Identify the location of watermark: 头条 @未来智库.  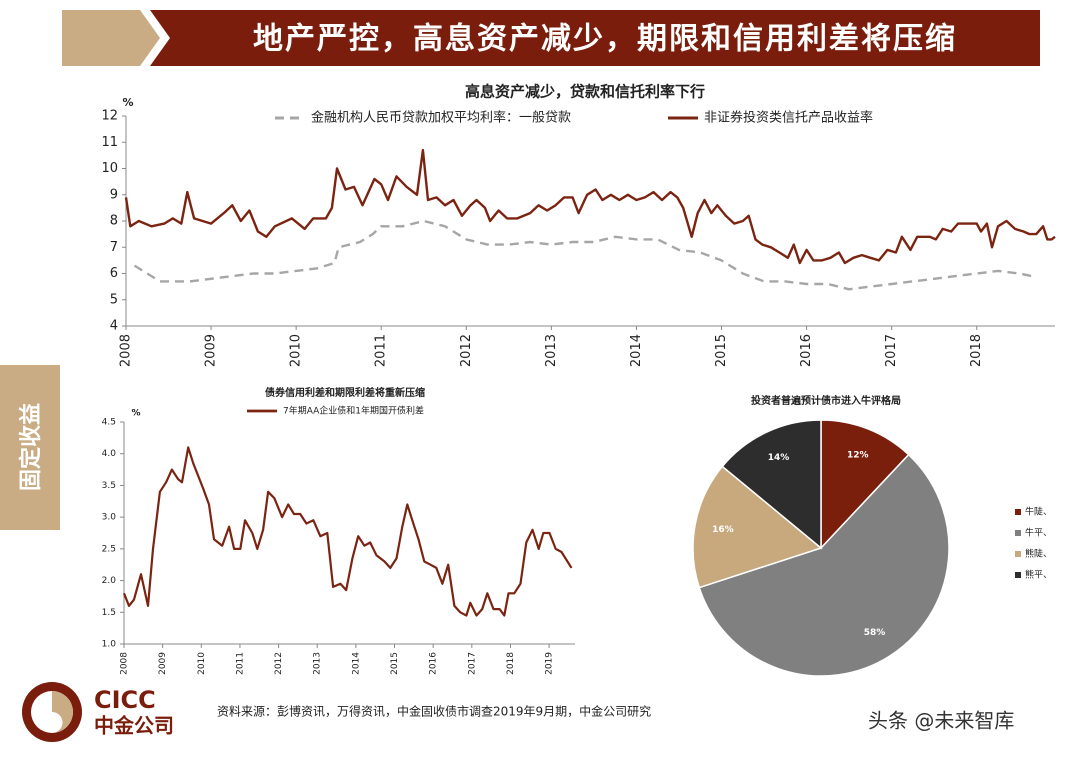
(941, 721).